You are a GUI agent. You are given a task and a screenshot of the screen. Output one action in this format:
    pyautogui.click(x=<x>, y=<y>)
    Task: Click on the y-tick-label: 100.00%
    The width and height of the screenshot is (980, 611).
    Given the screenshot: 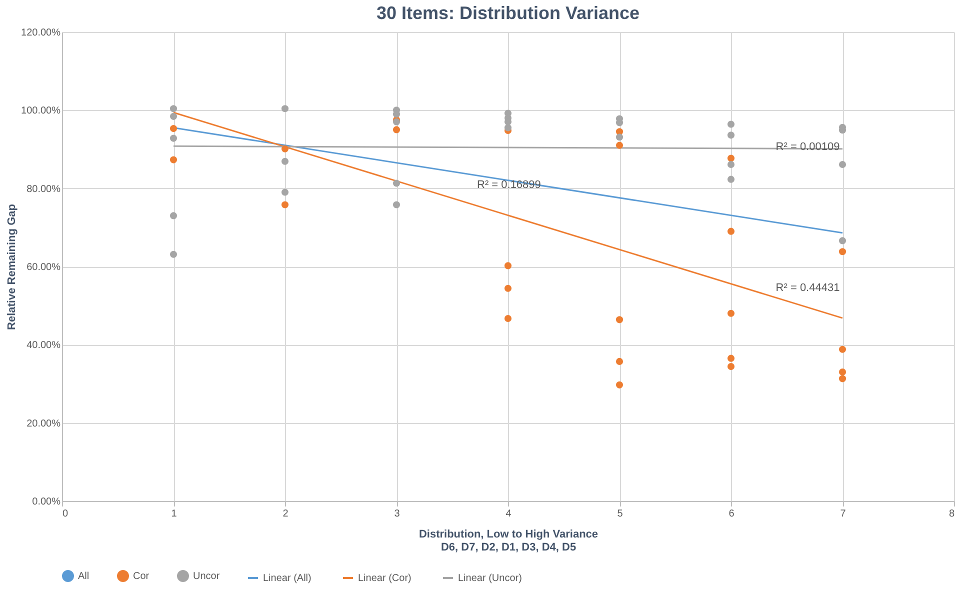 What is the action you would take?
    pyautogui.click(x=41, y=111)
    